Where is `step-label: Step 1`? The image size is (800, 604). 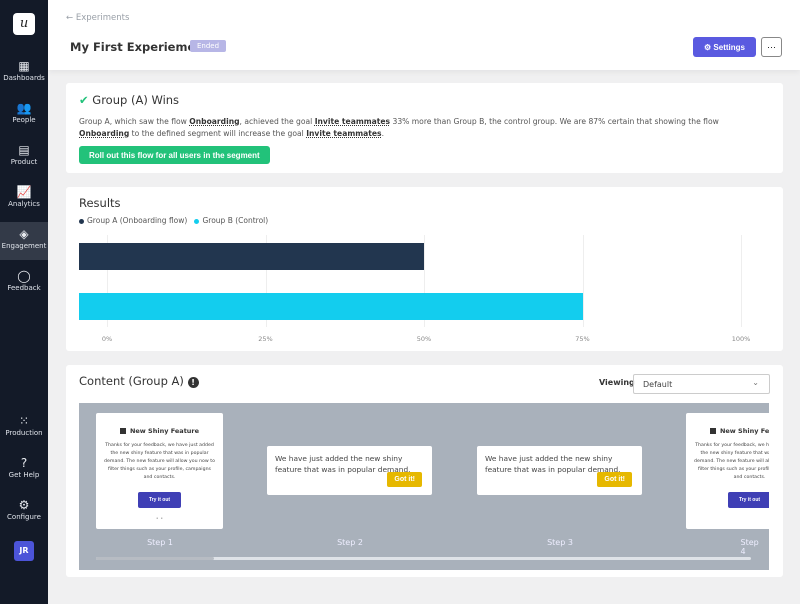 step-label: Step 1 is located at coordinates (160, 542).